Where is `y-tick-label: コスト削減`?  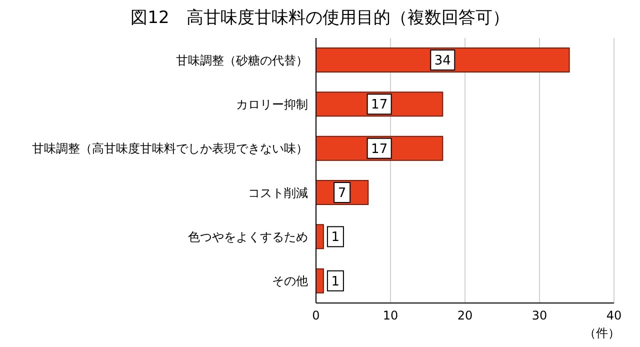 y-tick-label: コスト削減 is located at coordinates (278, 193).